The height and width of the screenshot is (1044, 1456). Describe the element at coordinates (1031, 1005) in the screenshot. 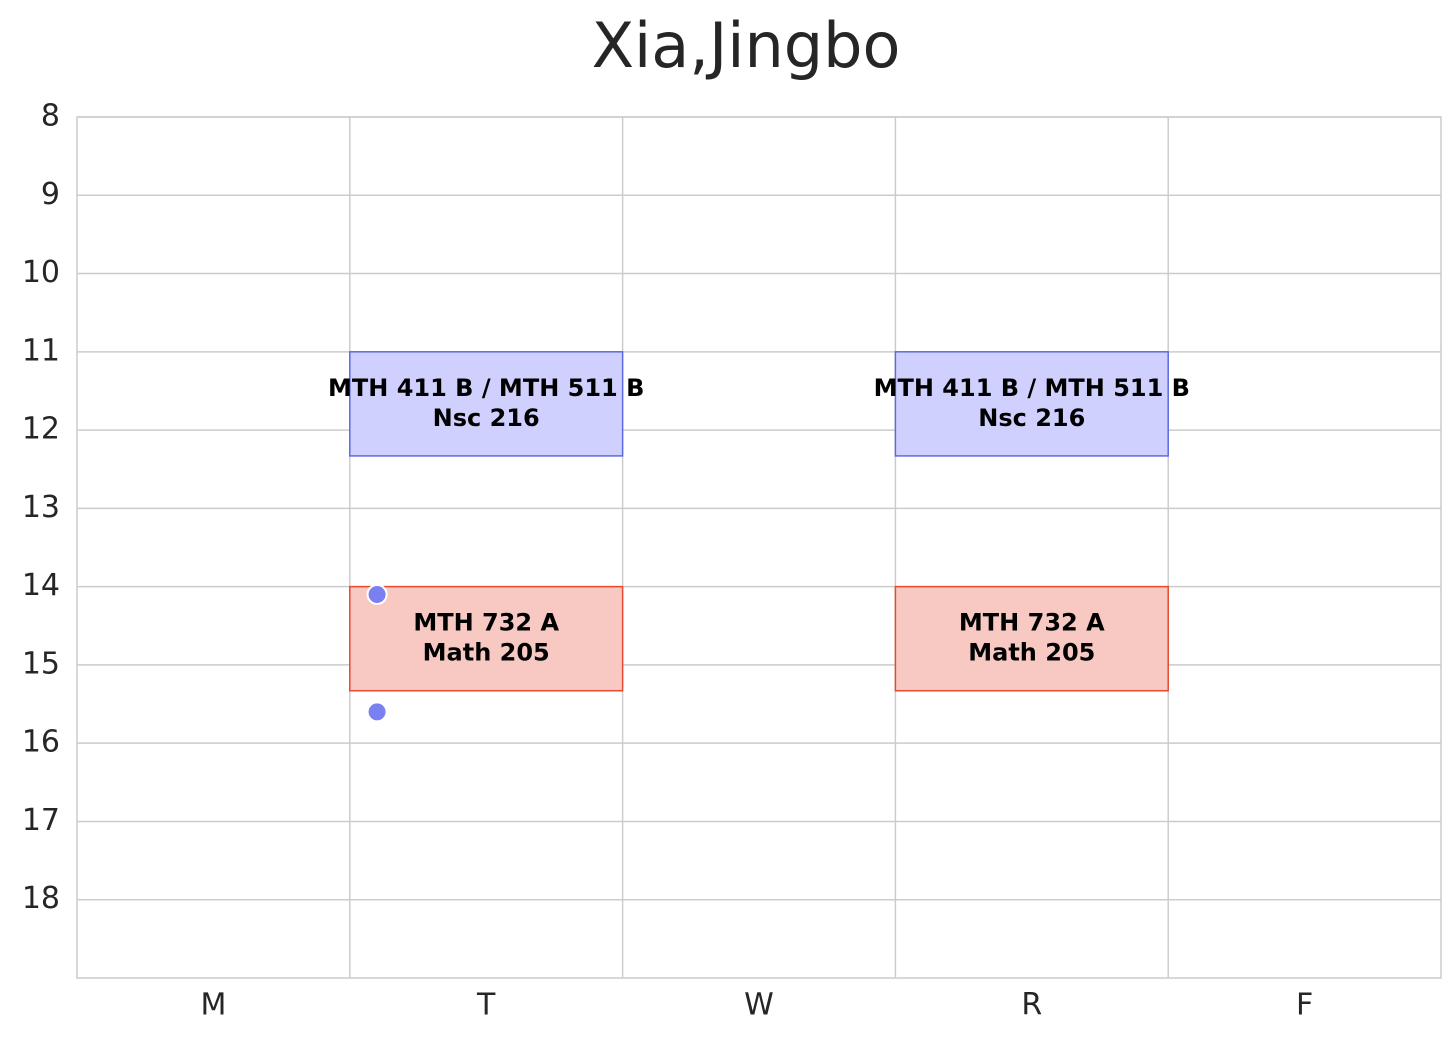

I see `x-tick-label: R` at that location.